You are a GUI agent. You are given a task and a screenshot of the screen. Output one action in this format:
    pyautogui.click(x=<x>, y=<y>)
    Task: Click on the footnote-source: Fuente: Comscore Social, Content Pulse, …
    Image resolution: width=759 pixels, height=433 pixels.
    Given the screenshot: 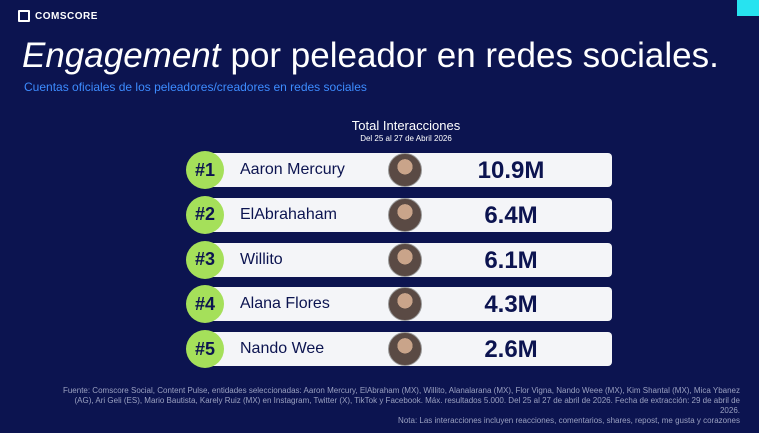 What is the action you would take?
    pyautogui.click(x=401, y=400)
    